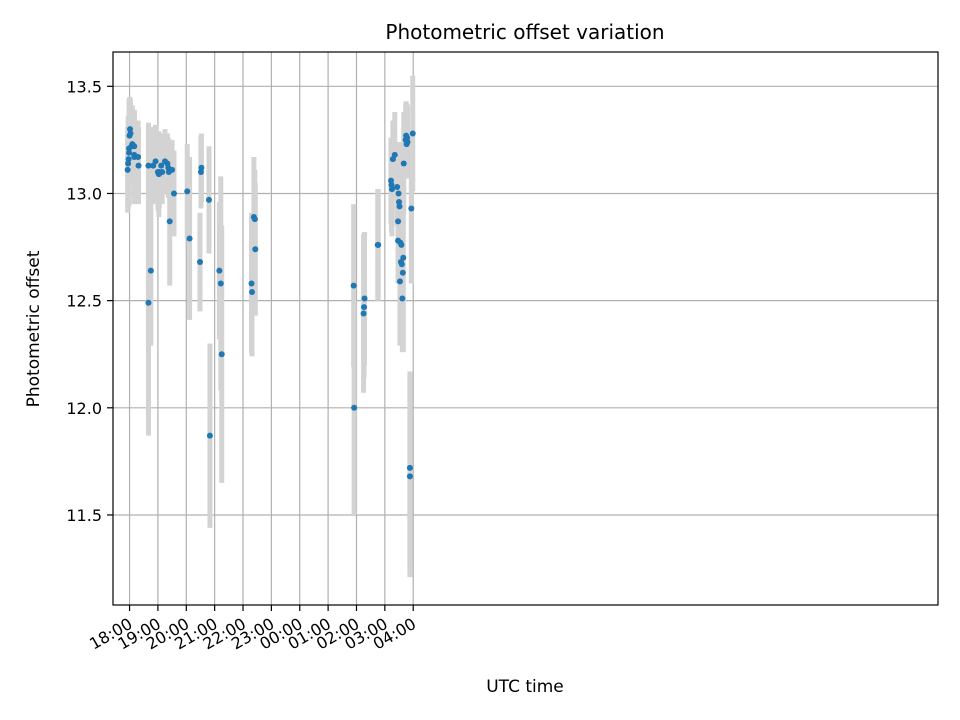  Describe the element at coordinates (84, 515) in the screenshot. I see `y-tick-label: 11.5` at that location.